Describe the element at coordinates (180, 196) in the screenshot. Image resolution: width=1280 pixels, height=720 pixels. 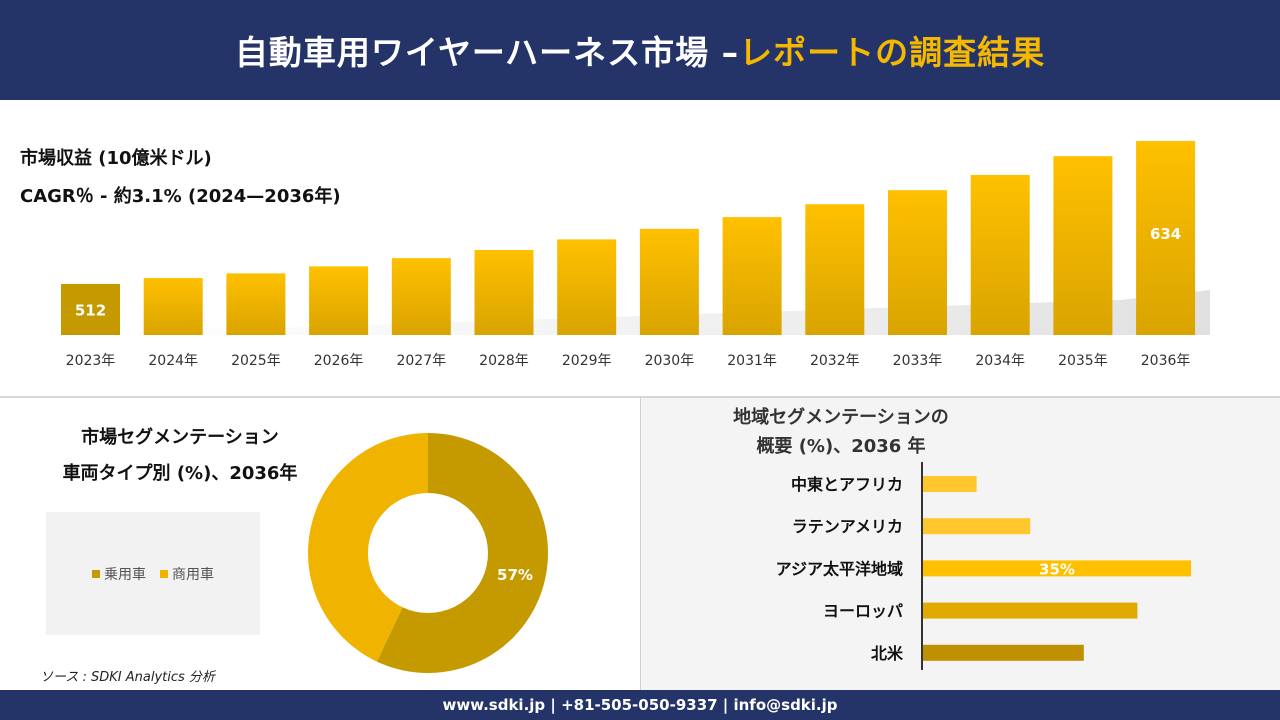
I see `cagr-label: CAGR％ - 約3.1% (2024—2036年)` at that location.